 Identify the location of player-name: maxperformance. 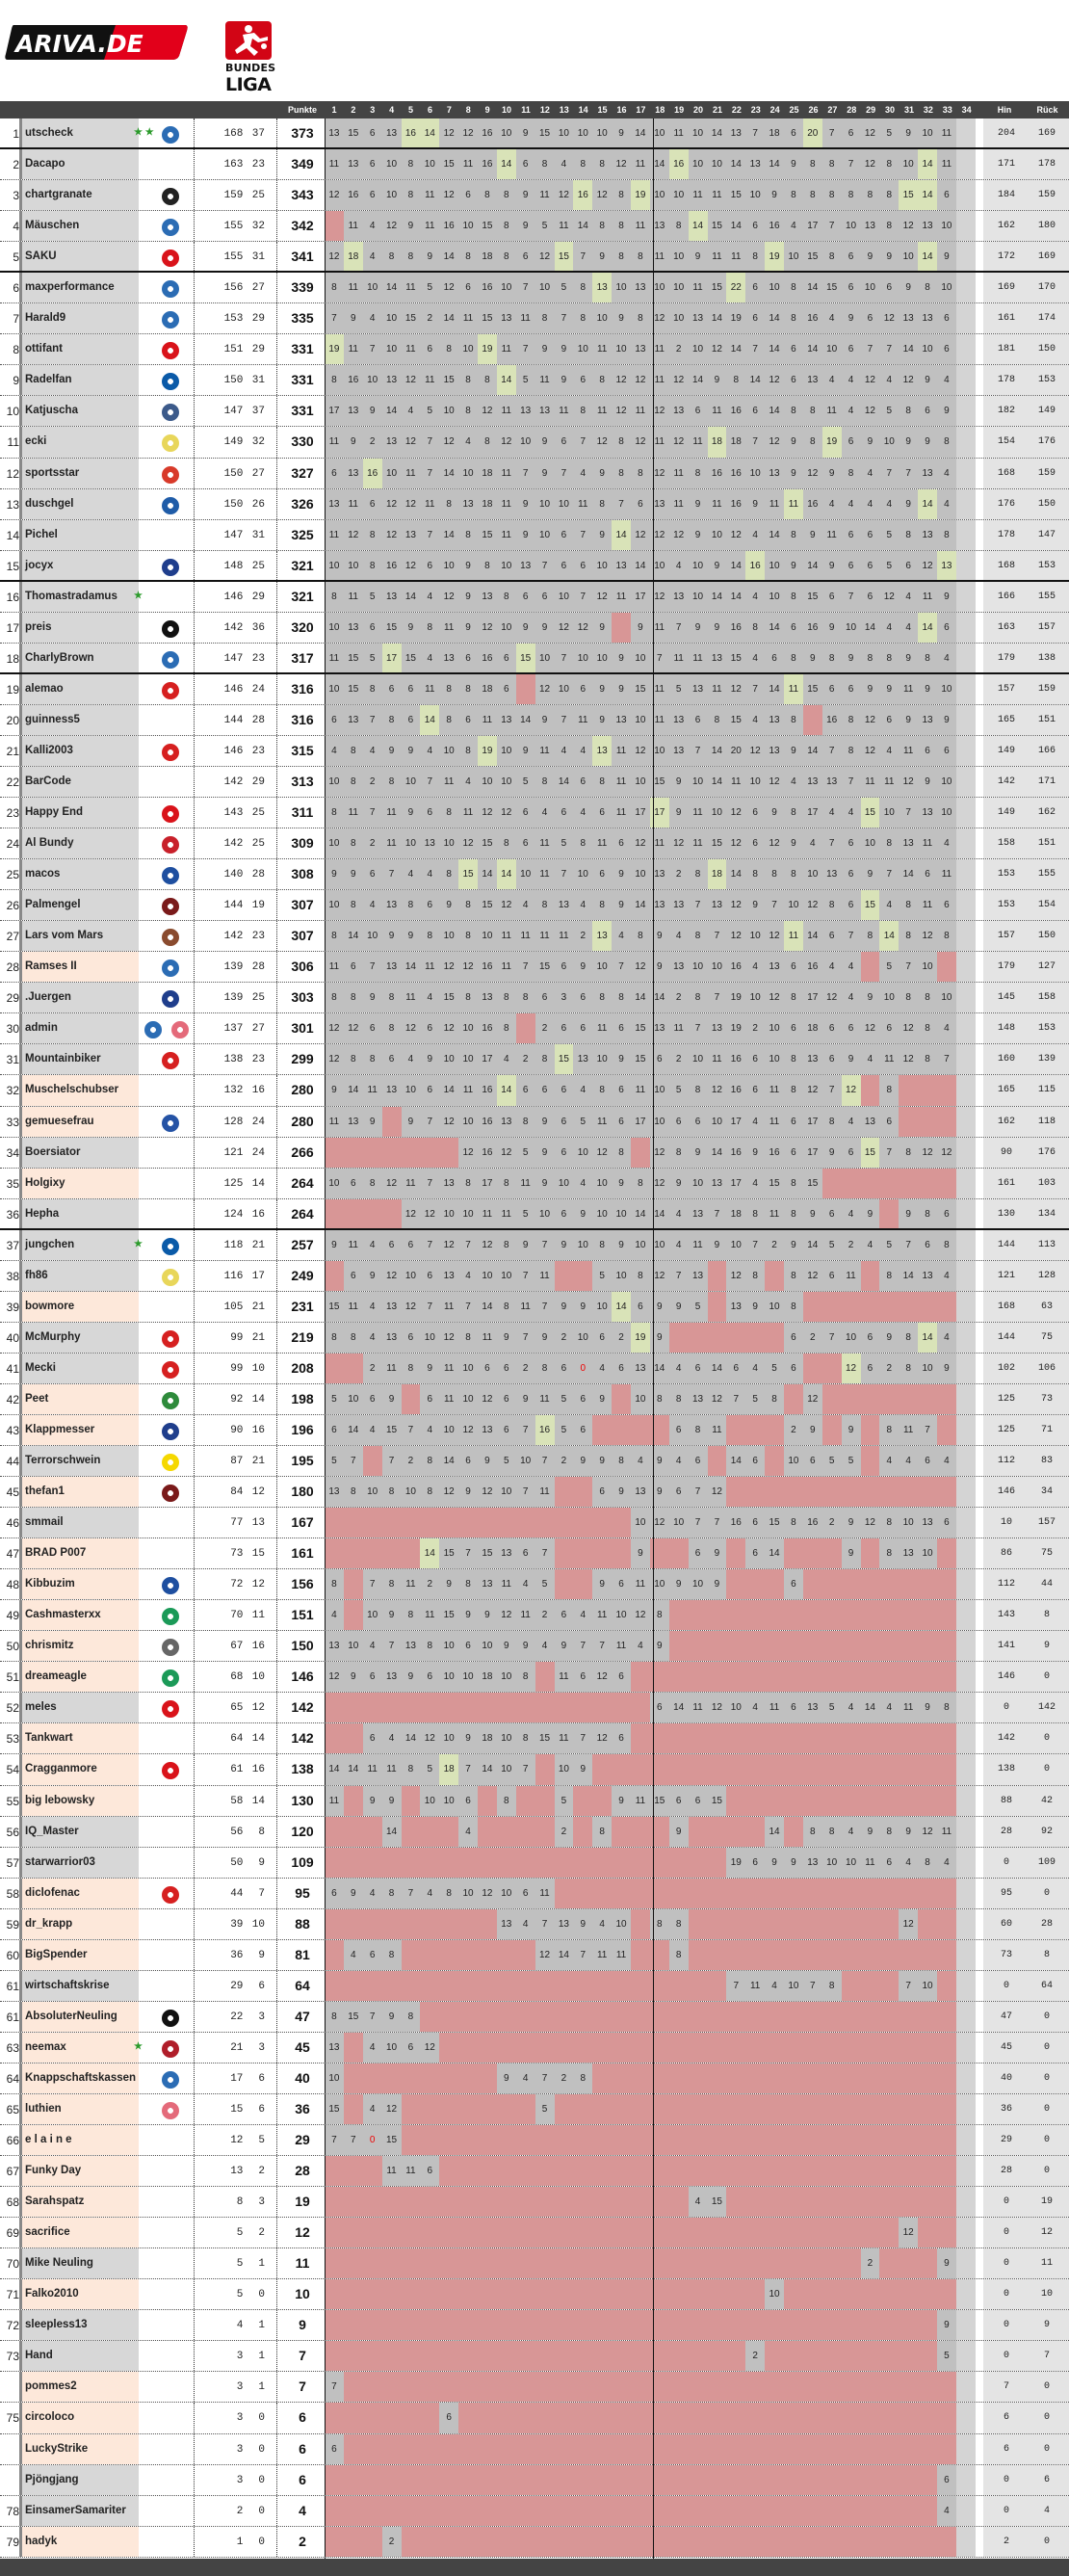
(79, 288).